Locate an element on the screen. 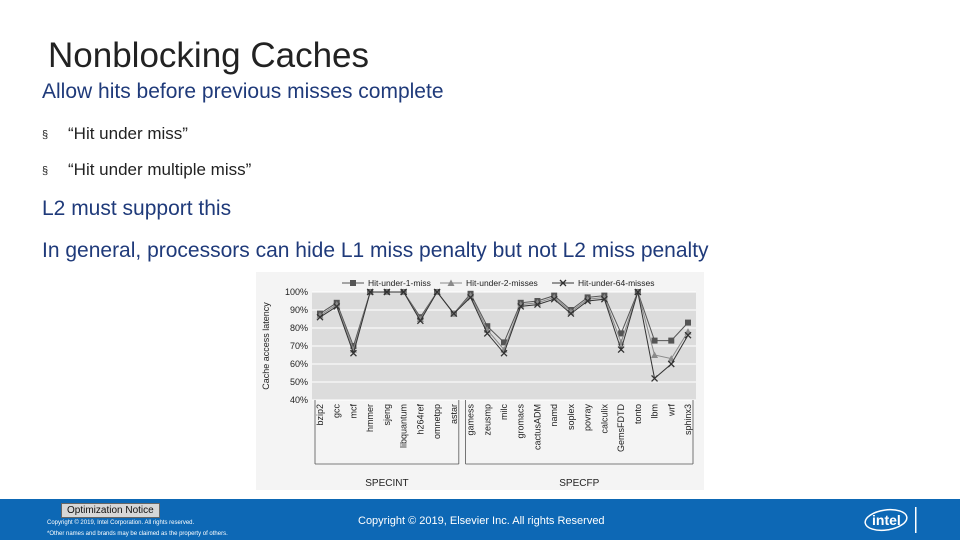 Image resolution: width=960 pixels, height=540 pixels. x-tick-label: astar is located at coordinates (454, 414).